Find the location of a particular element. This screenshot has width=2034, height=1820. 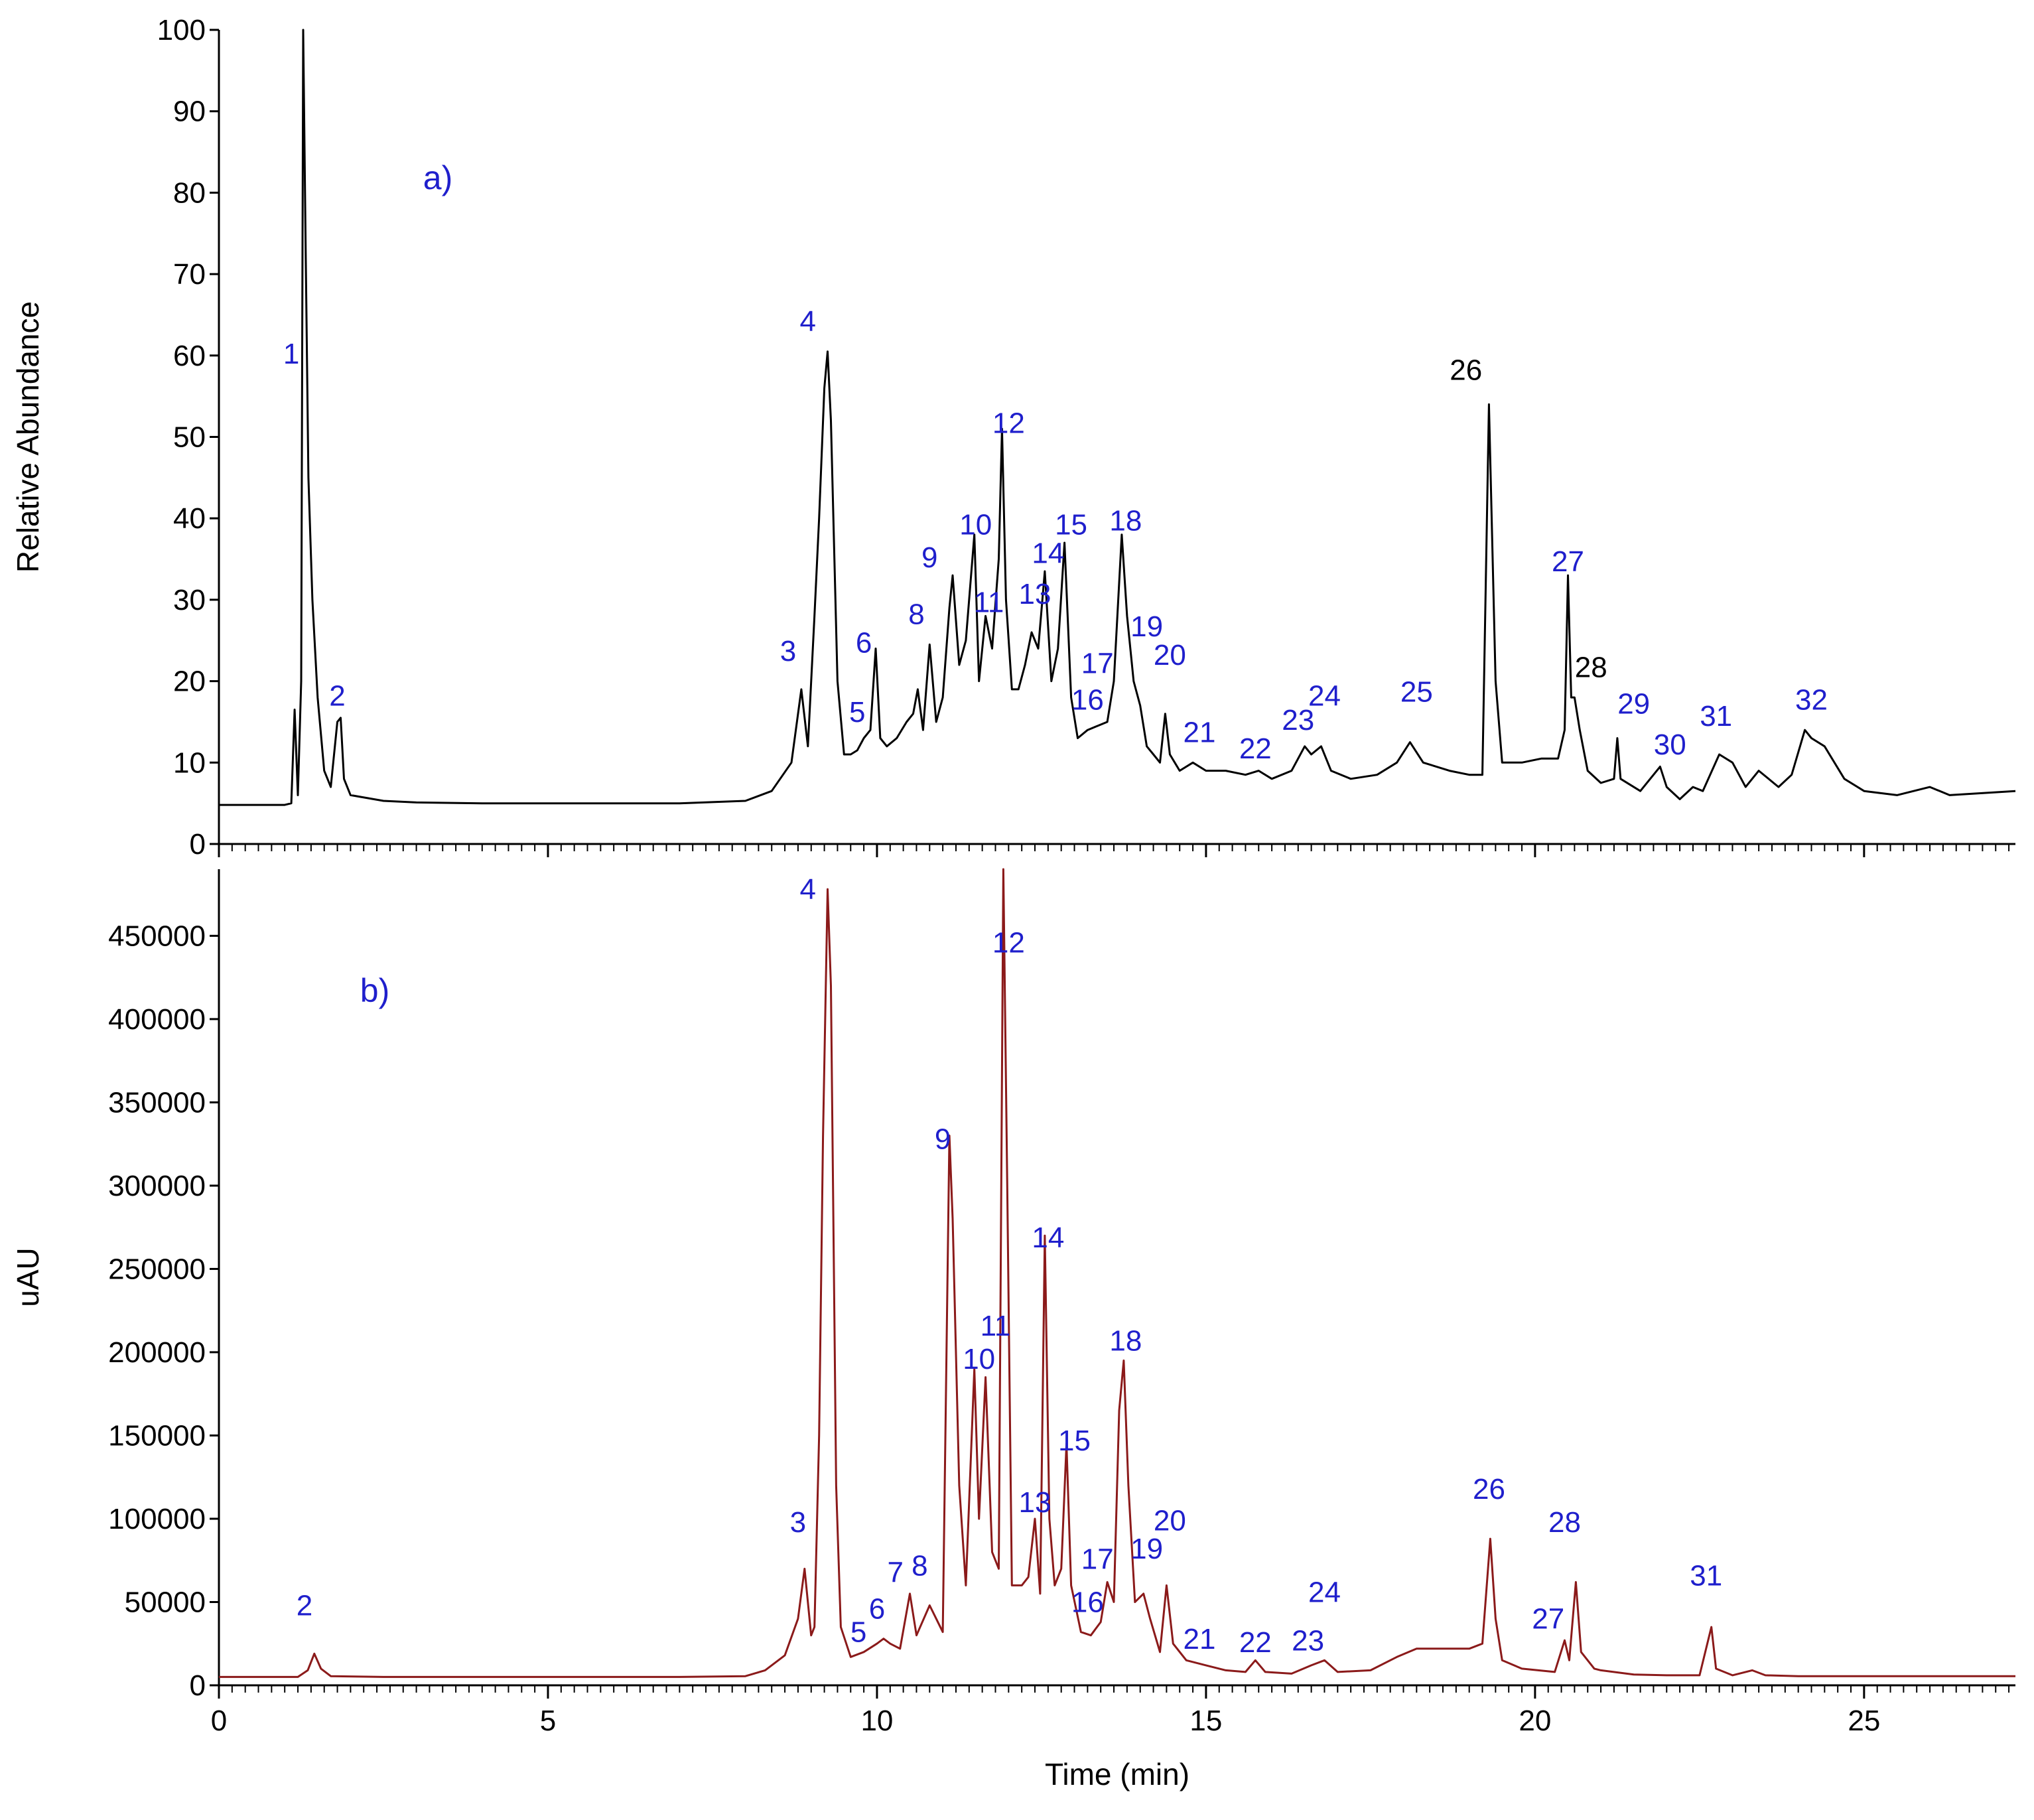

panel-label: b) is located at coordinates (375, 990).